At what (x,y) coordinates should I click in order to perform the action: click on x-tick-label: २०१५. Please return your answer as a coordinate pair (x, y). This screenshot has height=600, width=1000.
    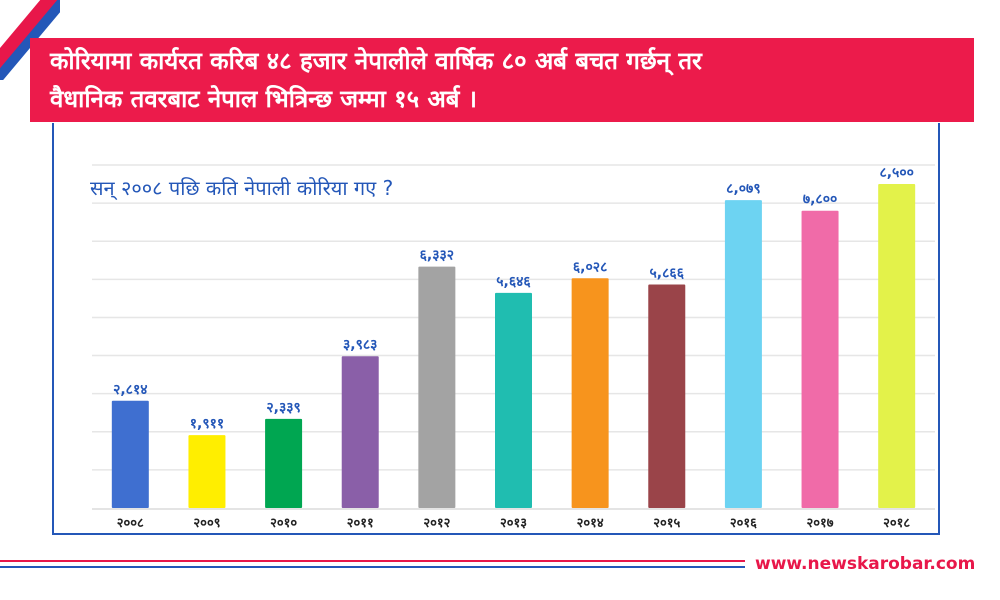
    Looking at the image, I should click on (666, 523).